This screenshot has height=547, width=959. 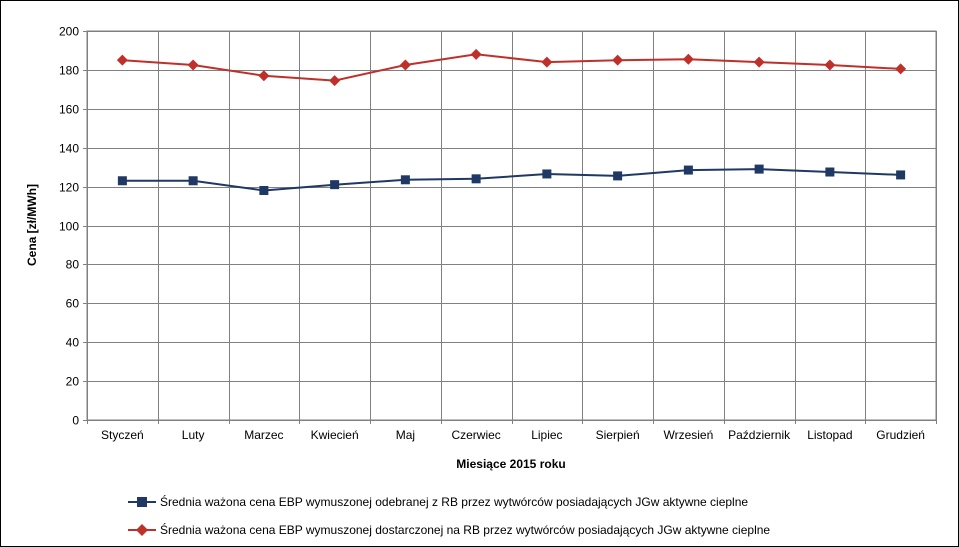 I want to click on y-tick-label: 0, so click(x=75, y=421).